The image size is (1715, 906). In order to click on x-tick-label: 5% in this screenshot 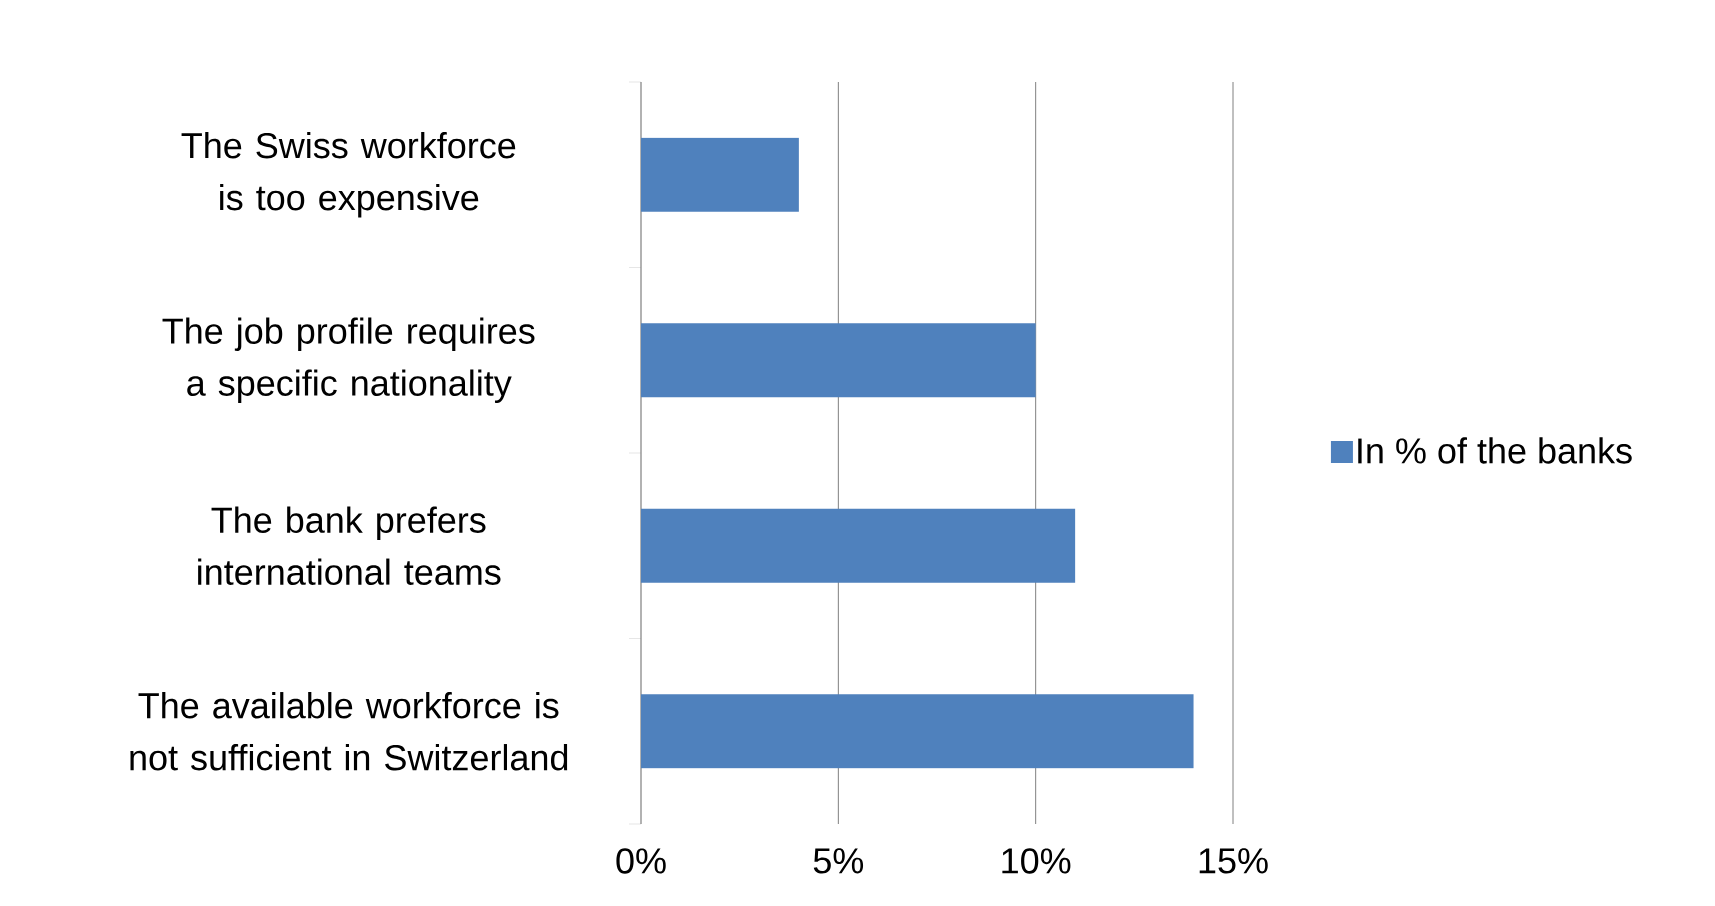, I will do `click(838, 861)`.